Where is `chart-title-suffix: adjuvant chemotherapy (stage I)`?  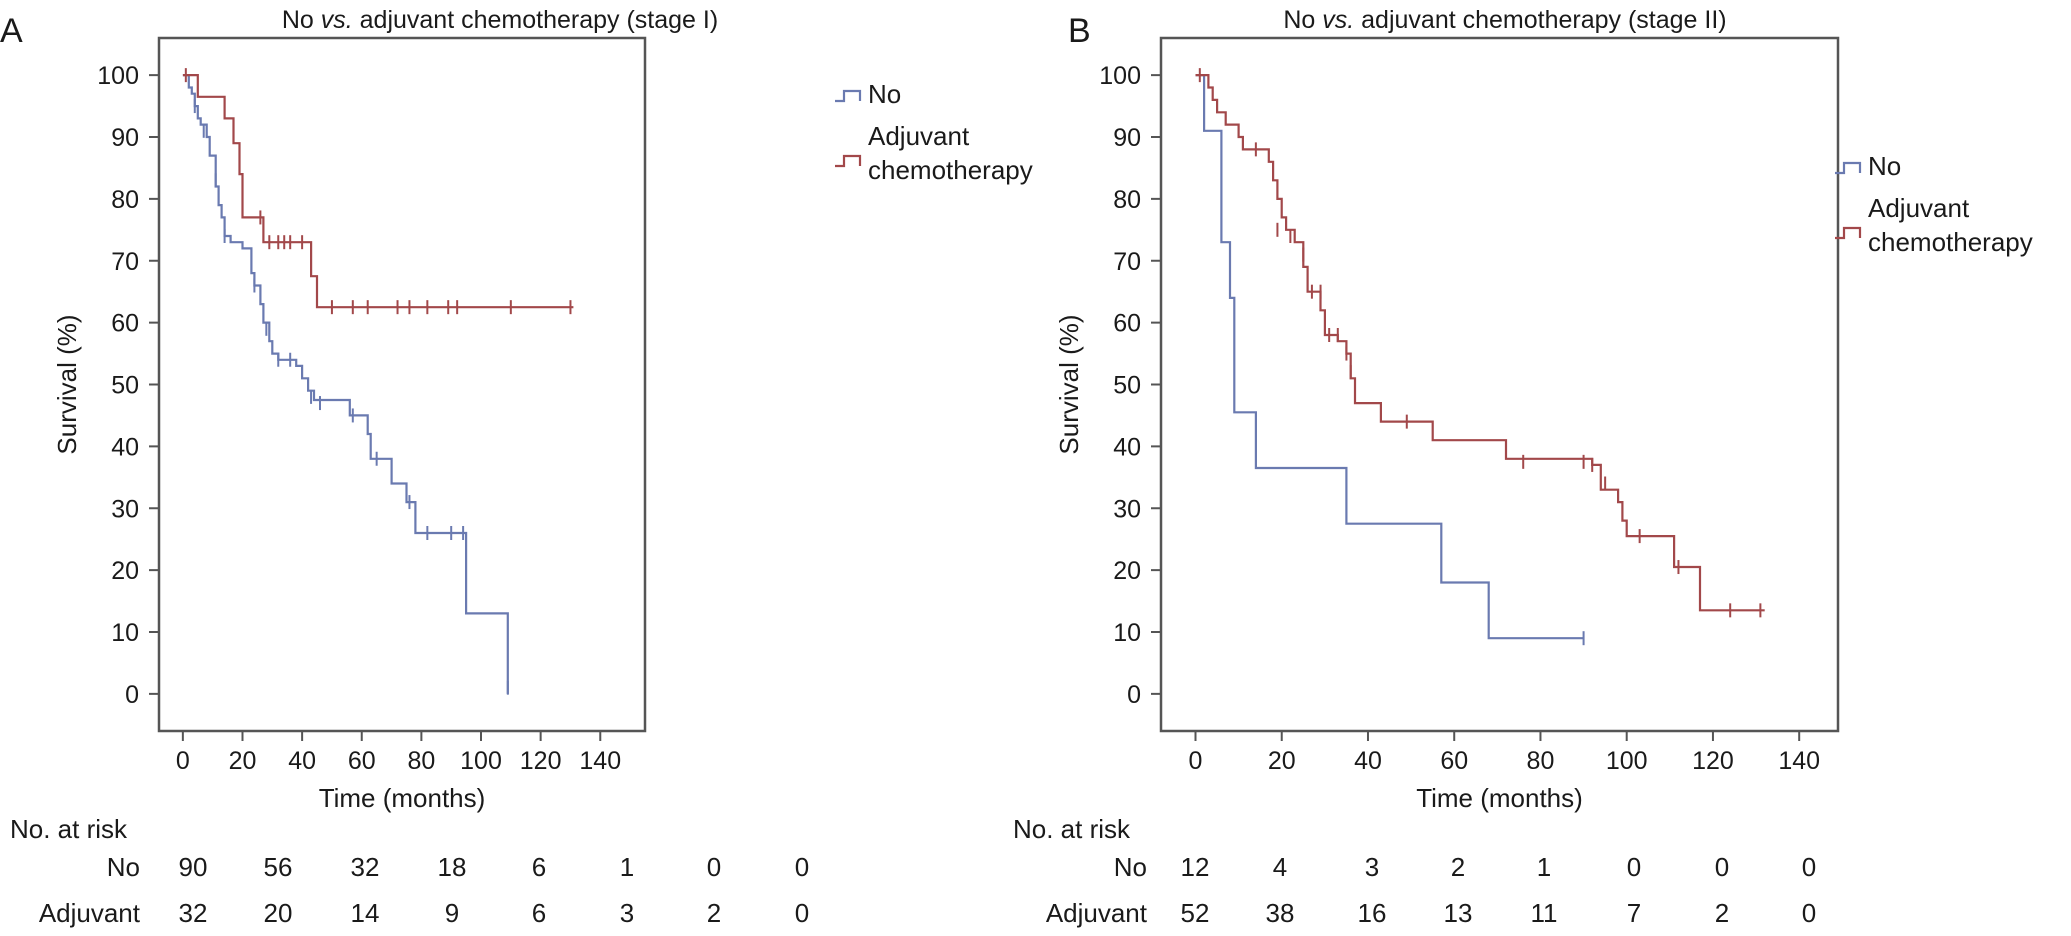 chart-title-suffix: adjuvant chemotherapy (stage I) is located at coordinates (535, 20).